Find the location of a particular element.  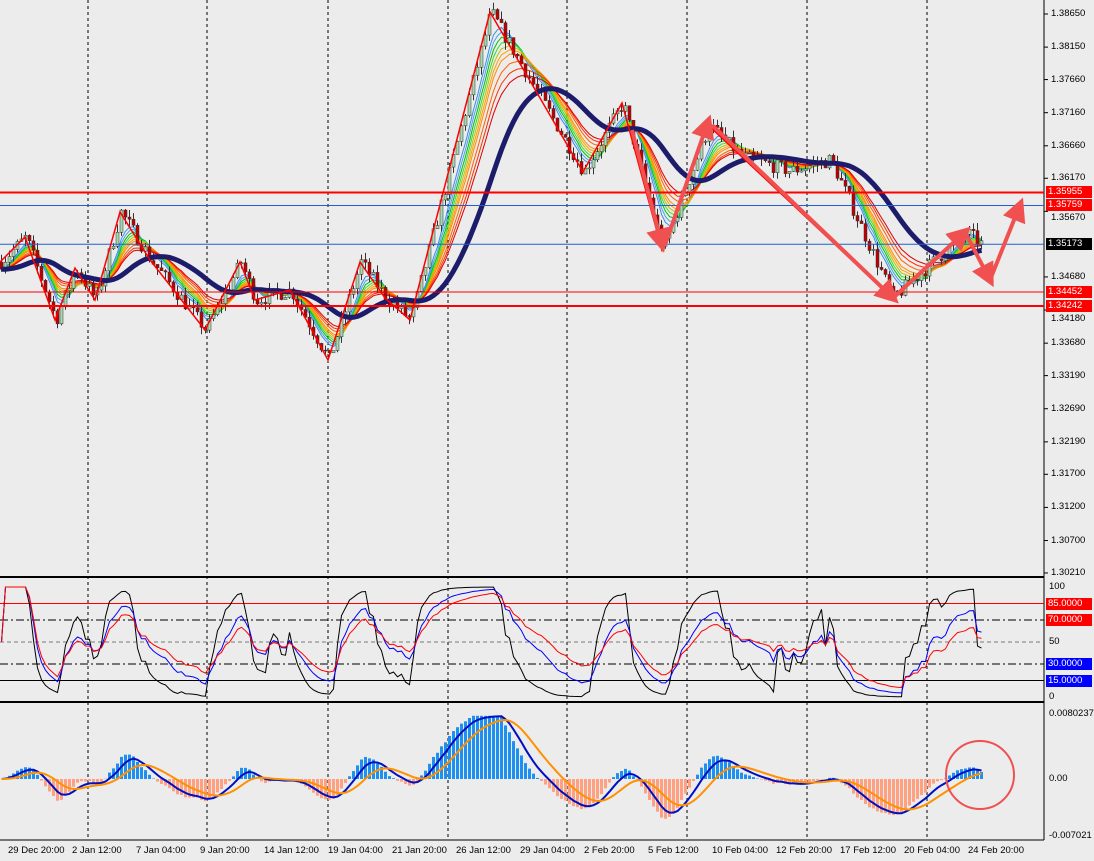

level-tag: 1.34242 is located at coordinates (1069, 305).